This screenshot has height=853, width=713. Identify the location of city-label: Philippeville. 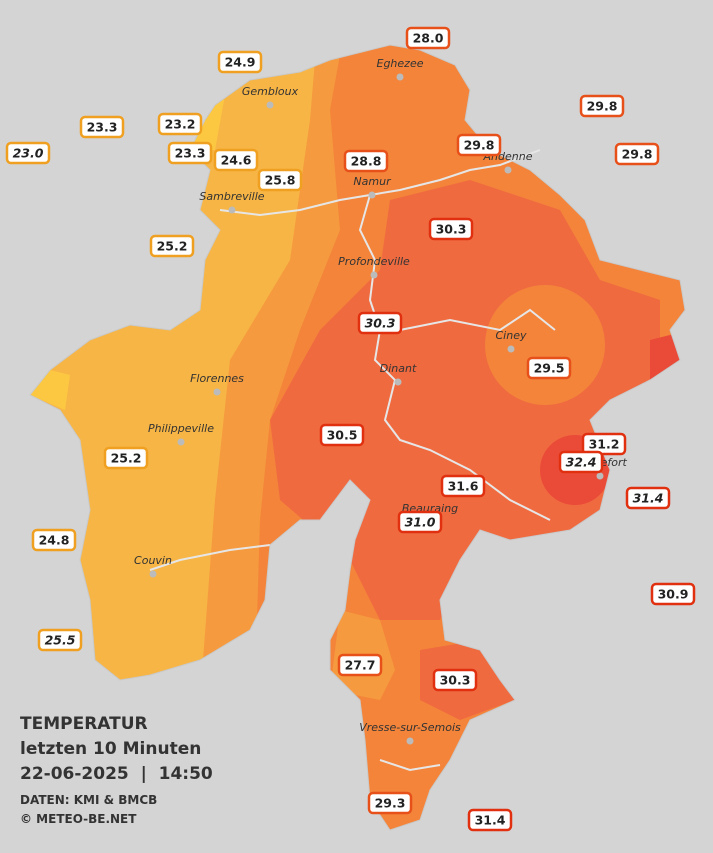
(181, 428).